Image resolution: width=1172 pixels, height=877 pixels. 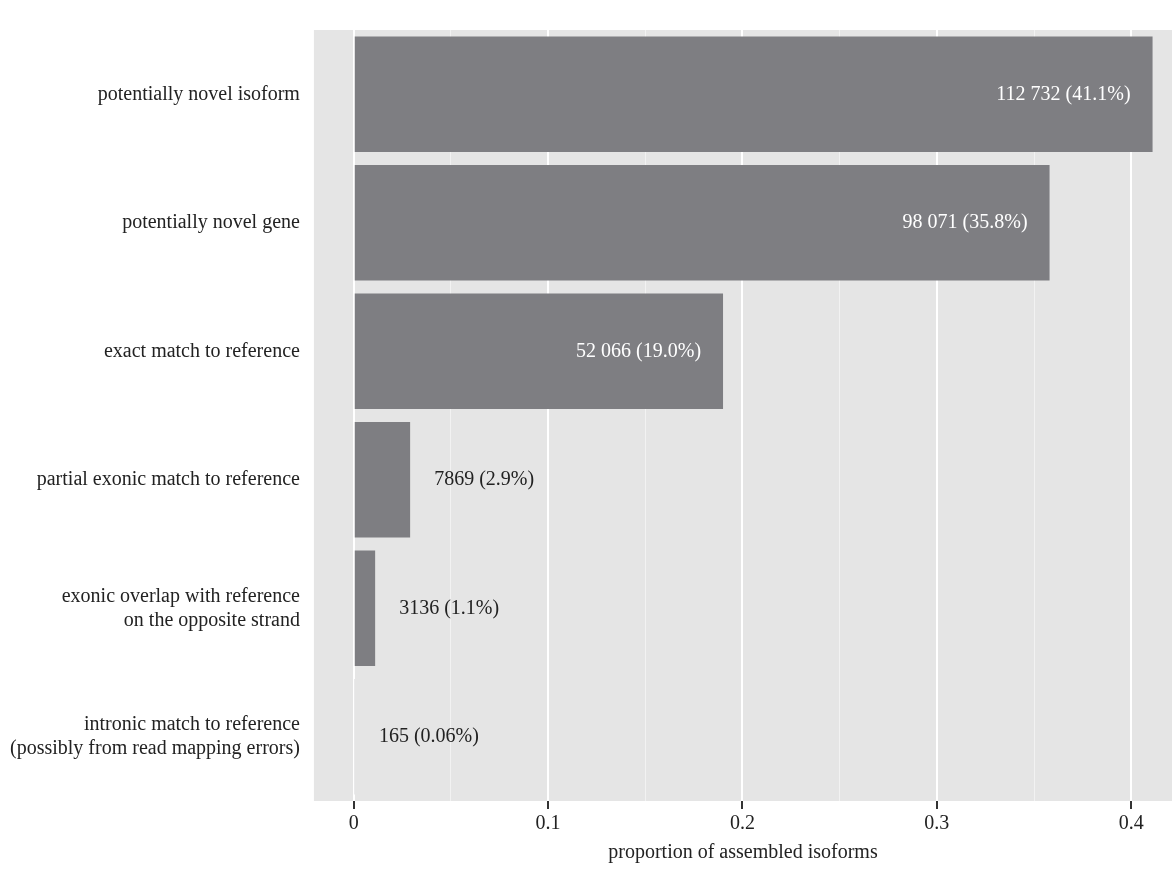 I want to click on y-tick-label: potentially novel isoform, so click(x=199, y=93).